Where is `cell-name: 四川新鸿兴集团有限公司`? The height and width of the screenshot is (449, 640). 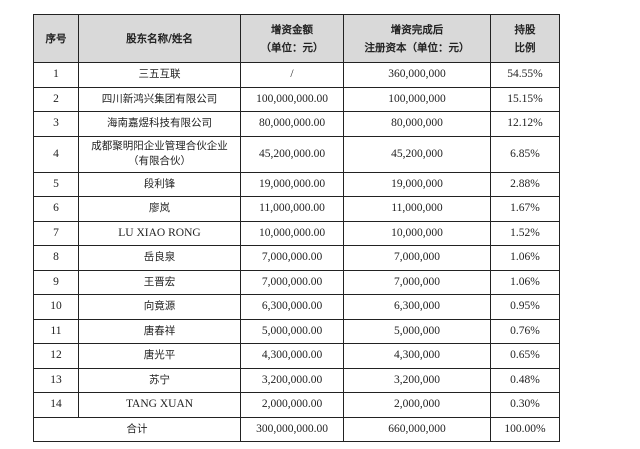 cell-name: 四川新鸿兴集团有限公司 is located at coordinates (159, 99).